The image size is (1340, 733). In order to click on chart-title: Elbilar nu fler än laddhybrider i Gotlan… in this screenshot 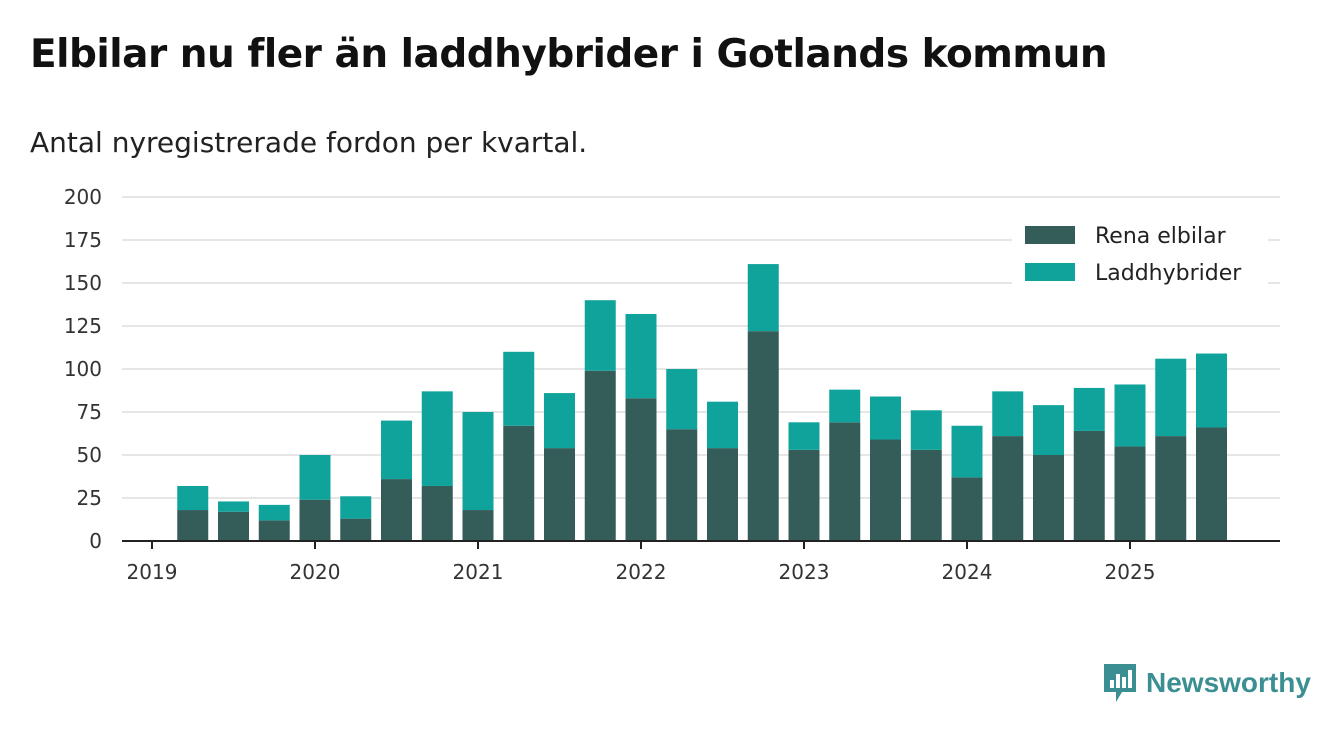, I will do `click(569, 54)`.